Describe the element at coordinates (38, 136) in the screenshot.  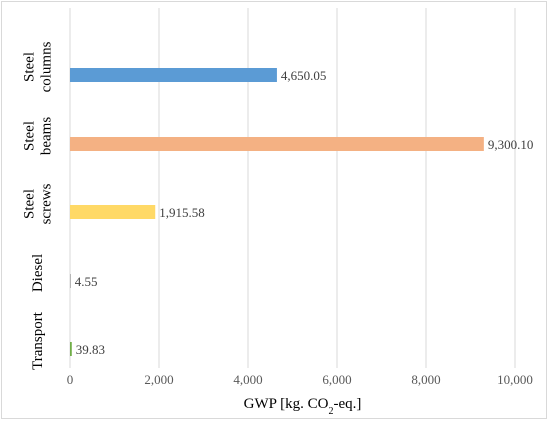
I see `category-label: Steelbeams` at that location.